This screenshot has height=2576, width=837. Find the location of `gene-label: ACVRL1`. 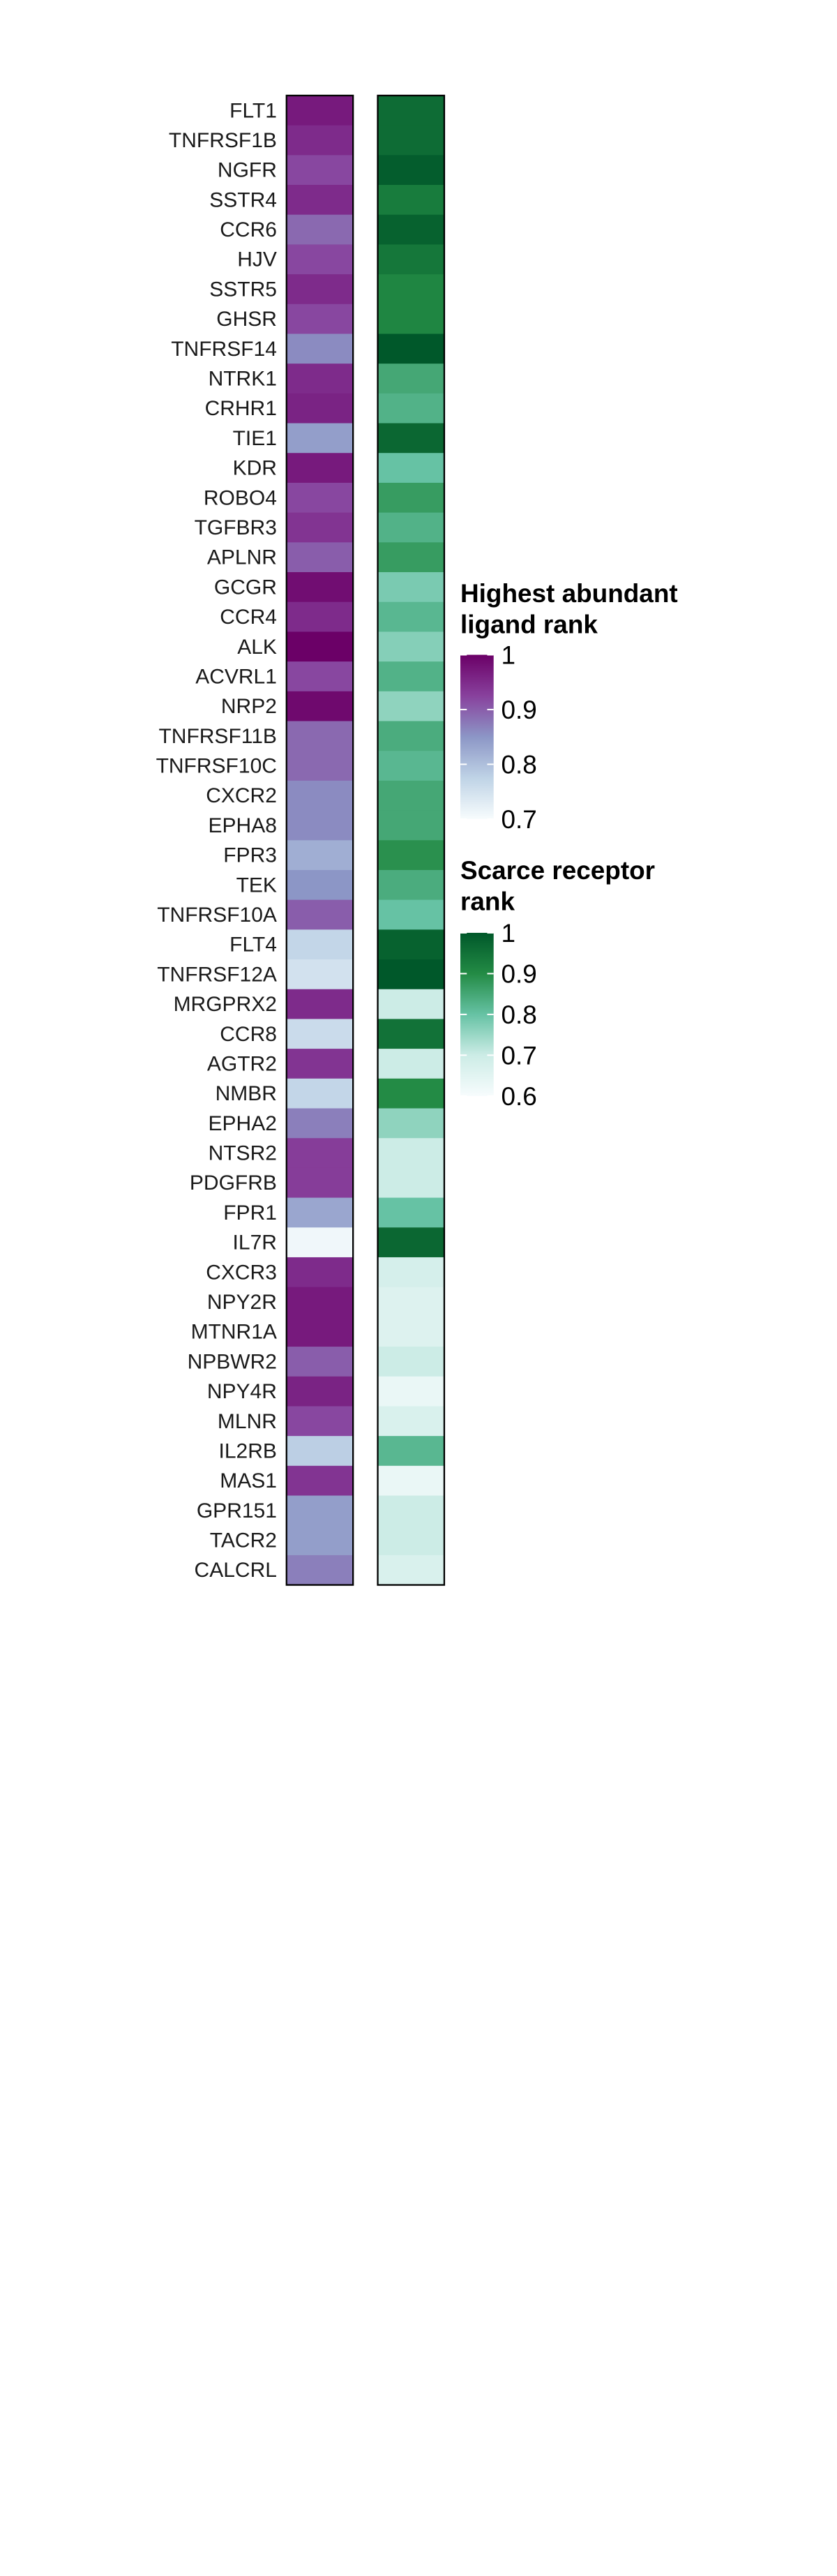

gene-label: ACVRL1 is located at coordinates (236, 676).